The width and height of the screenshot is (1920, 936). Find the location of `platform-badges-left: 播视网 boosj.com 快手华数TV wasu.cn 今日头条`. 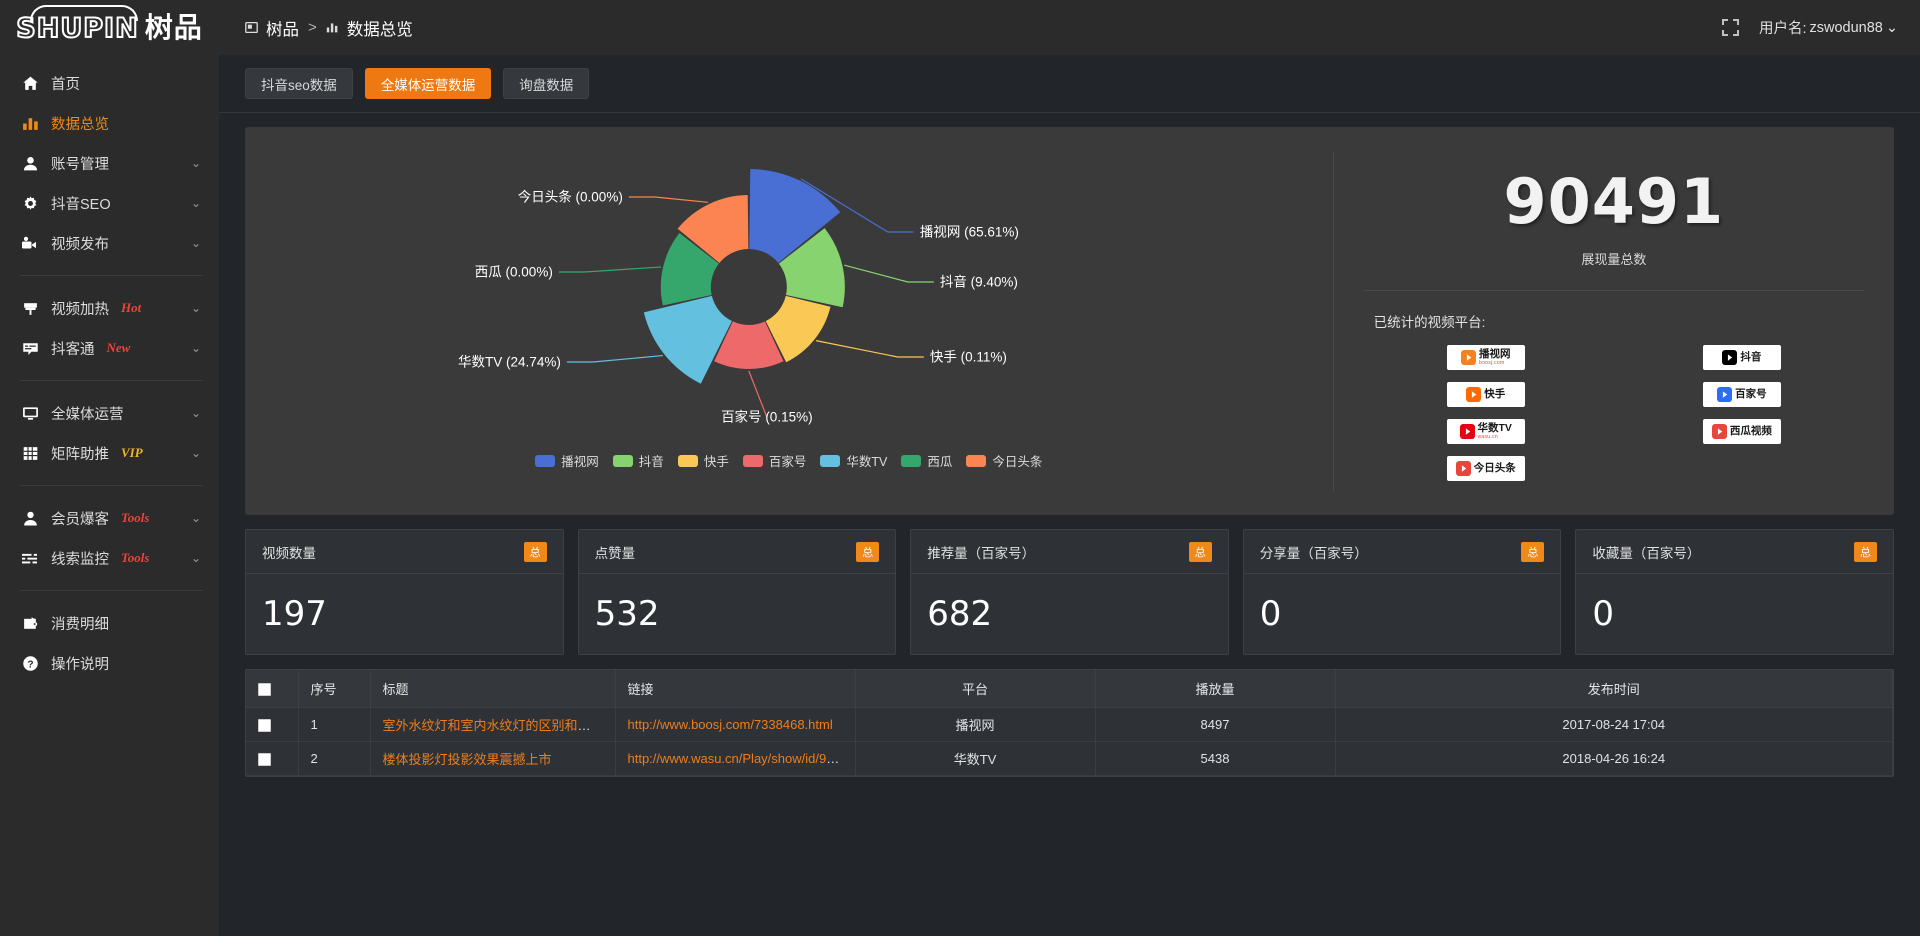

platform-badges-left: 播视网 boosj.com 快手华数TV wasu.cn 今日头条 is located at coordinates (1486, 413).